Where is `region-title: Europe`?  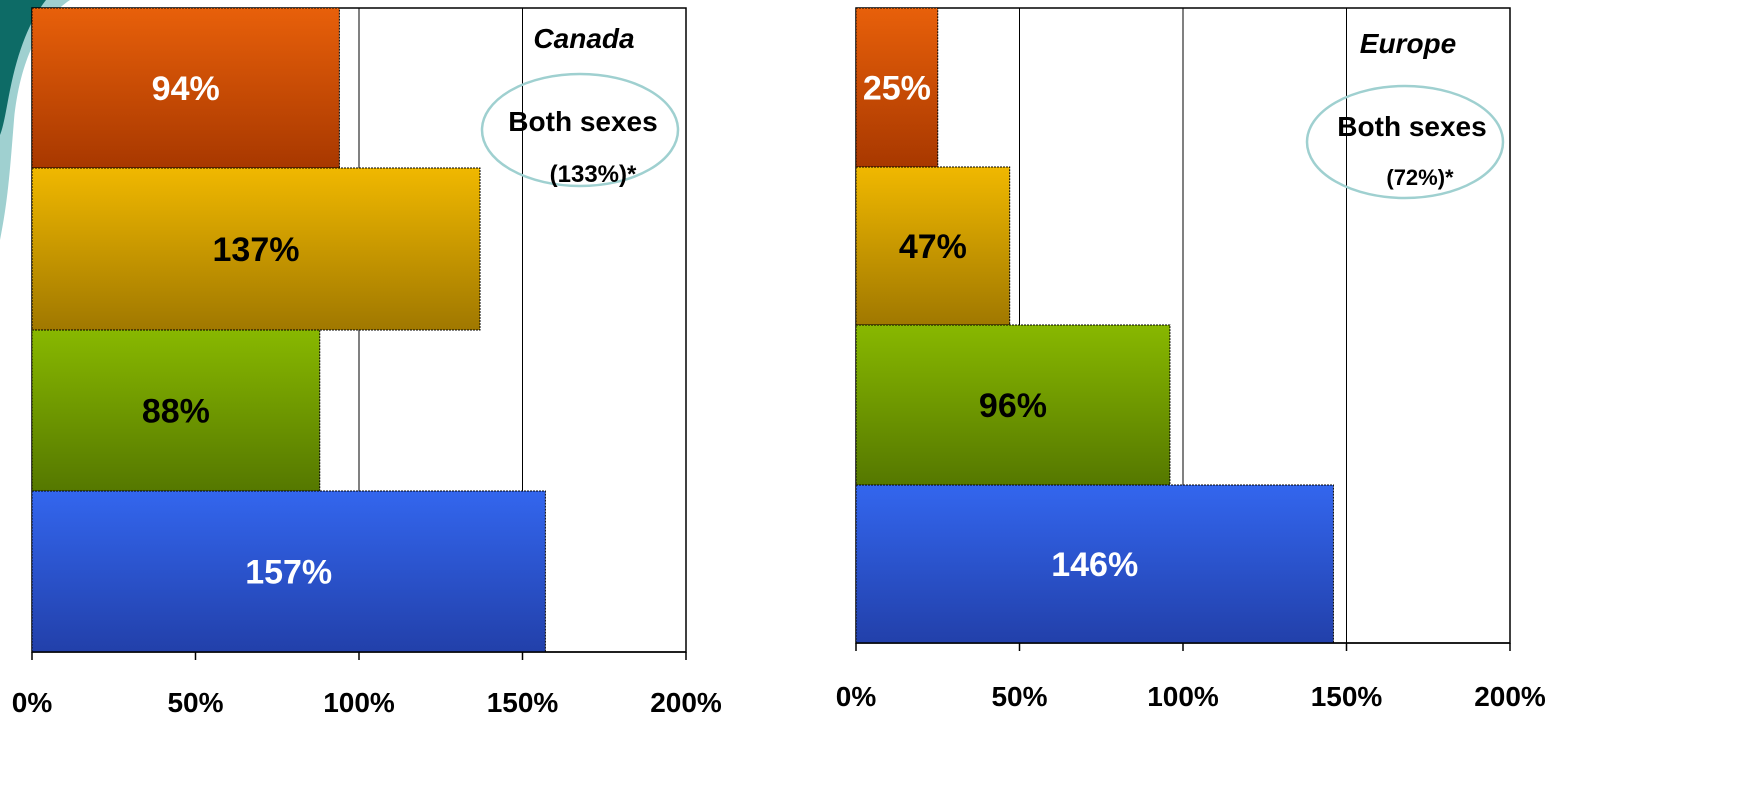 region-title: Europe is located at coordinates (1408, 43).